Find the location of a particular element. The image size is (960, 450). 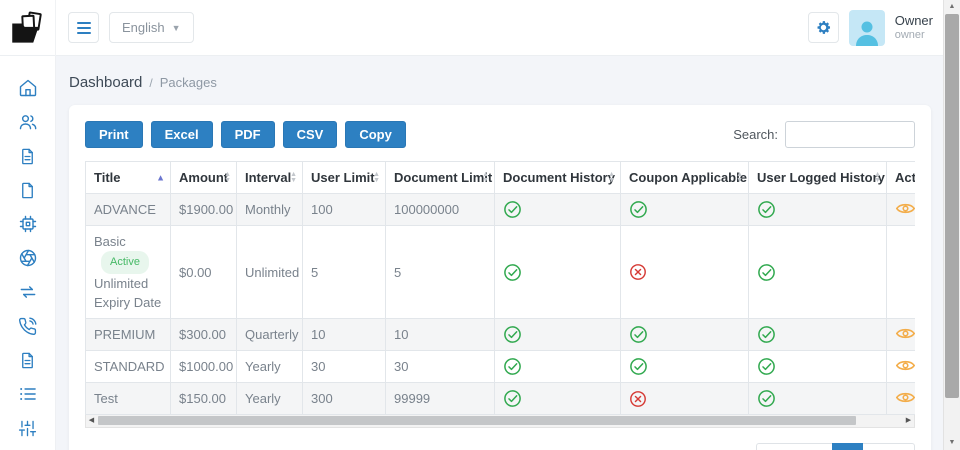

column-header-coupon-applicable: Coupon Applicable ▲ ▼ is located at coordinates (684, 177).